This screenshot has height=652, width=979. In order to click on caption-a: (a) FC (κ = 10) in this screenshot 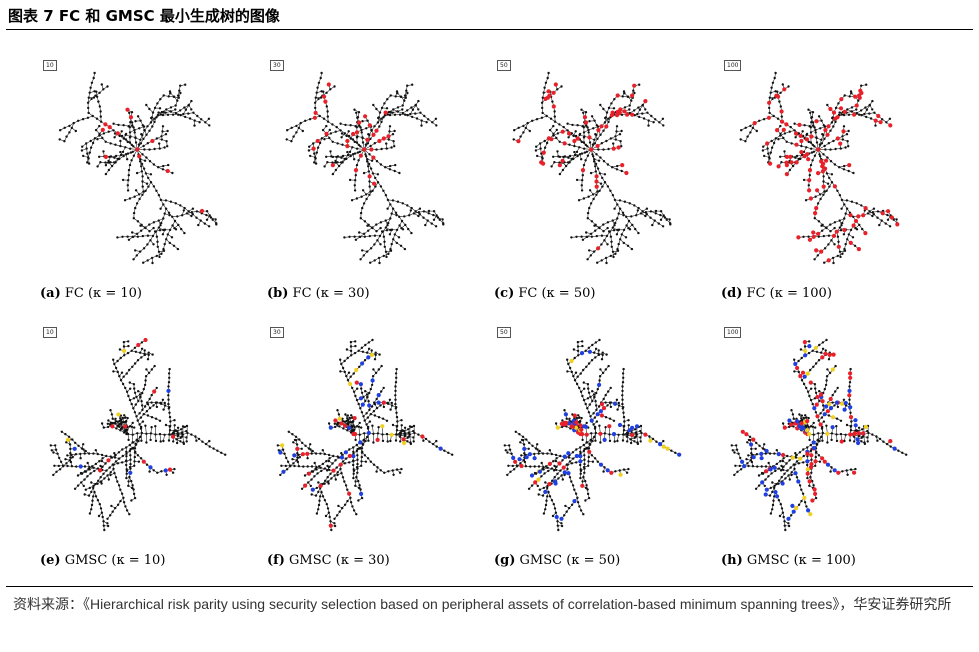, I will do `click(91, 293)`.